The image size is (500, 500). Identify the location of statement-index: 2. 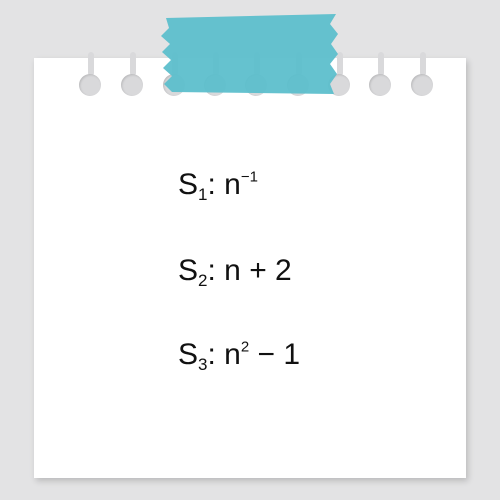
(203, 280).